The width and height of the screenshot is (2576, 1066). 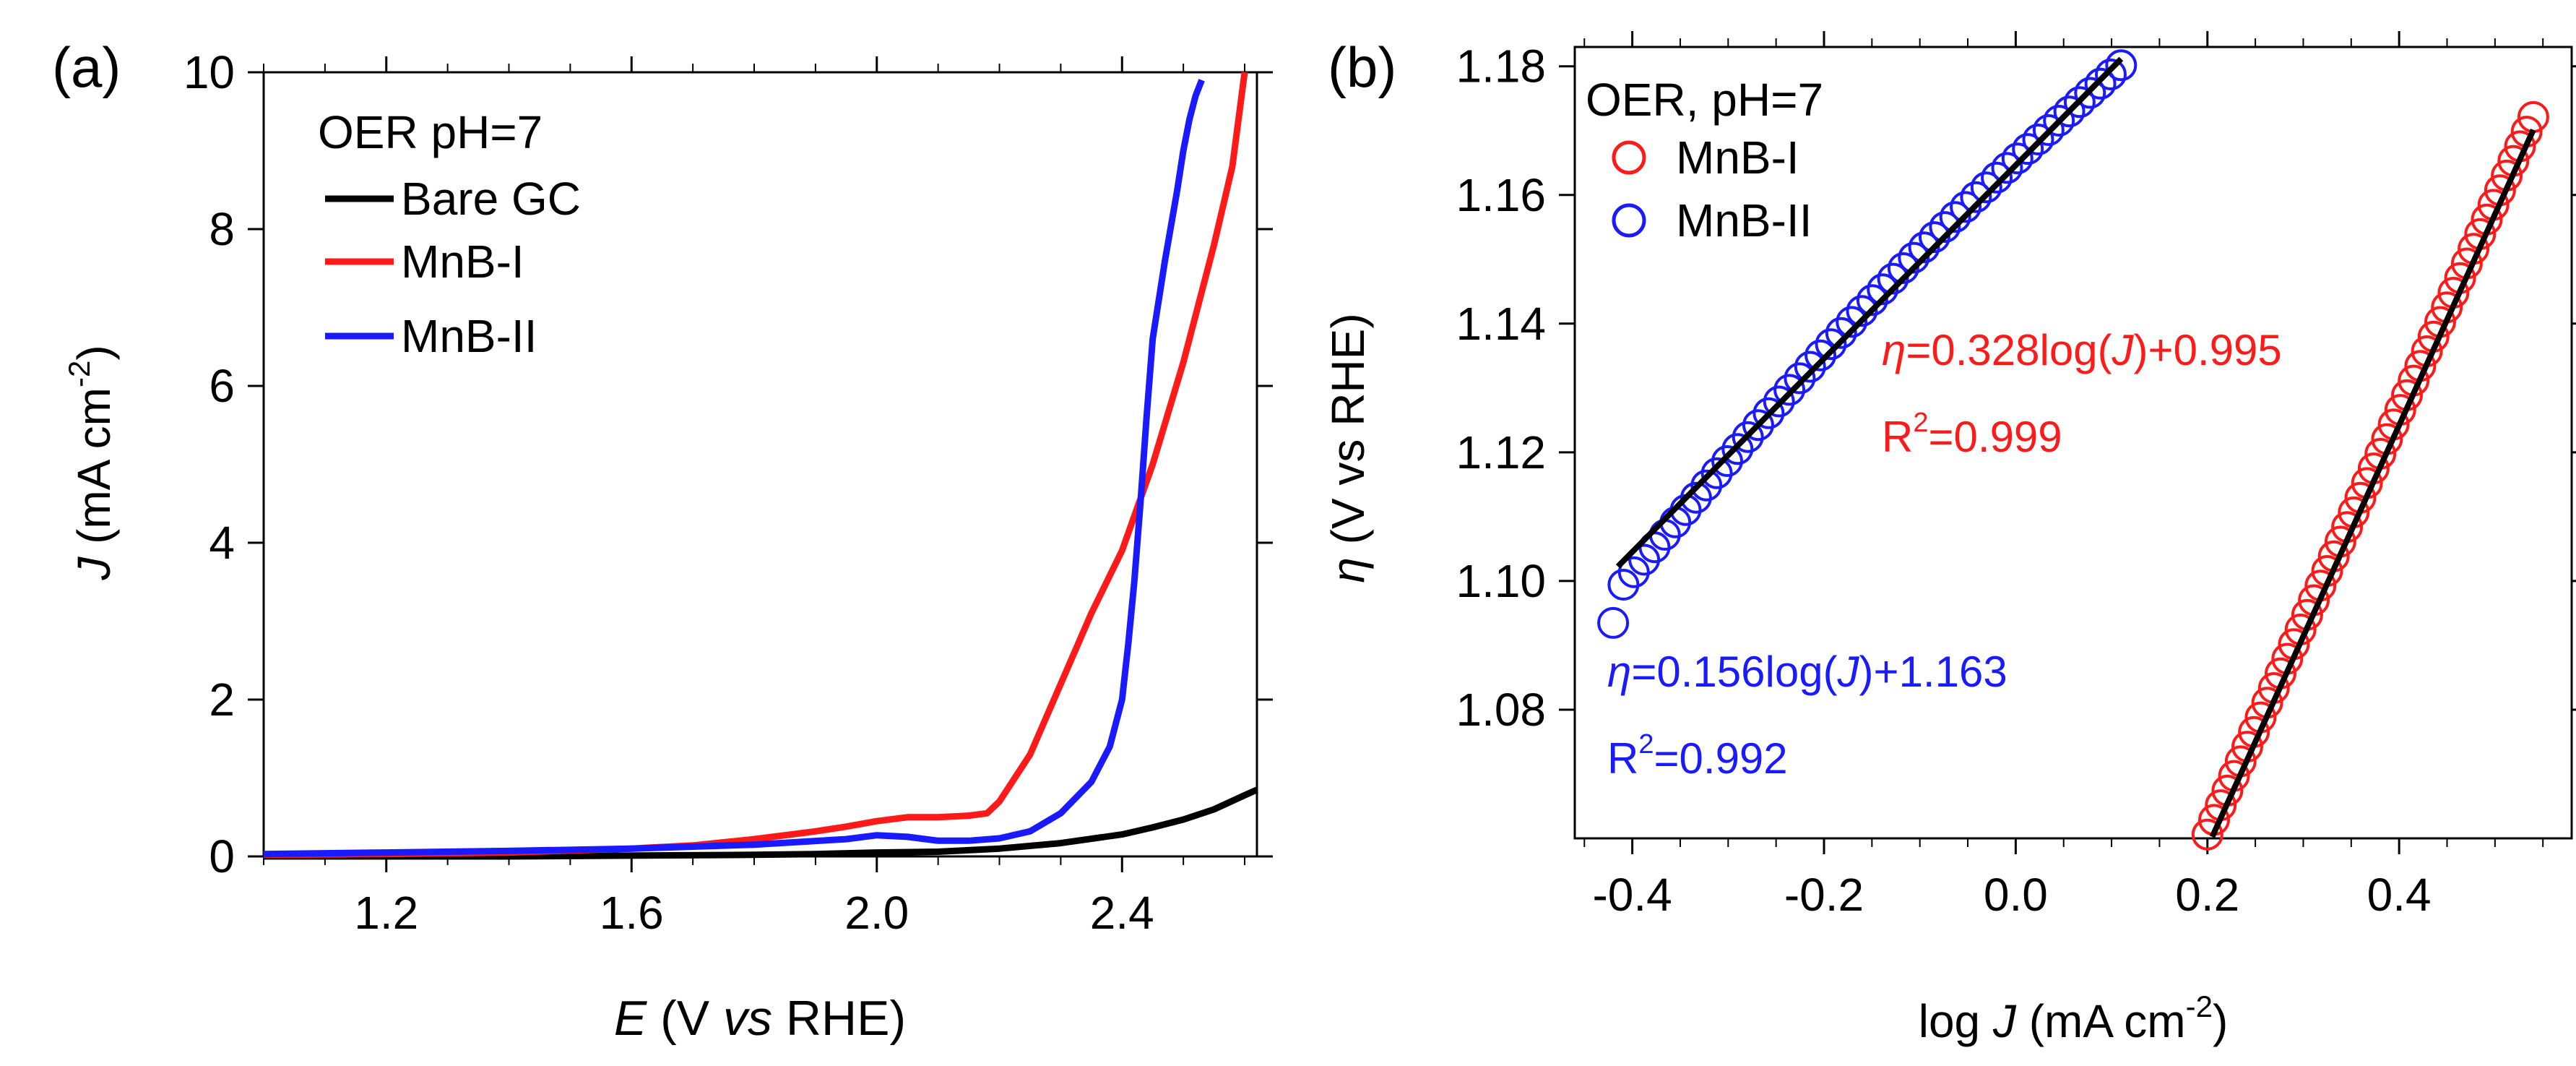 I want to click on panel-b-xtick-label-1: -0.2, so click(x=1824, y=895).